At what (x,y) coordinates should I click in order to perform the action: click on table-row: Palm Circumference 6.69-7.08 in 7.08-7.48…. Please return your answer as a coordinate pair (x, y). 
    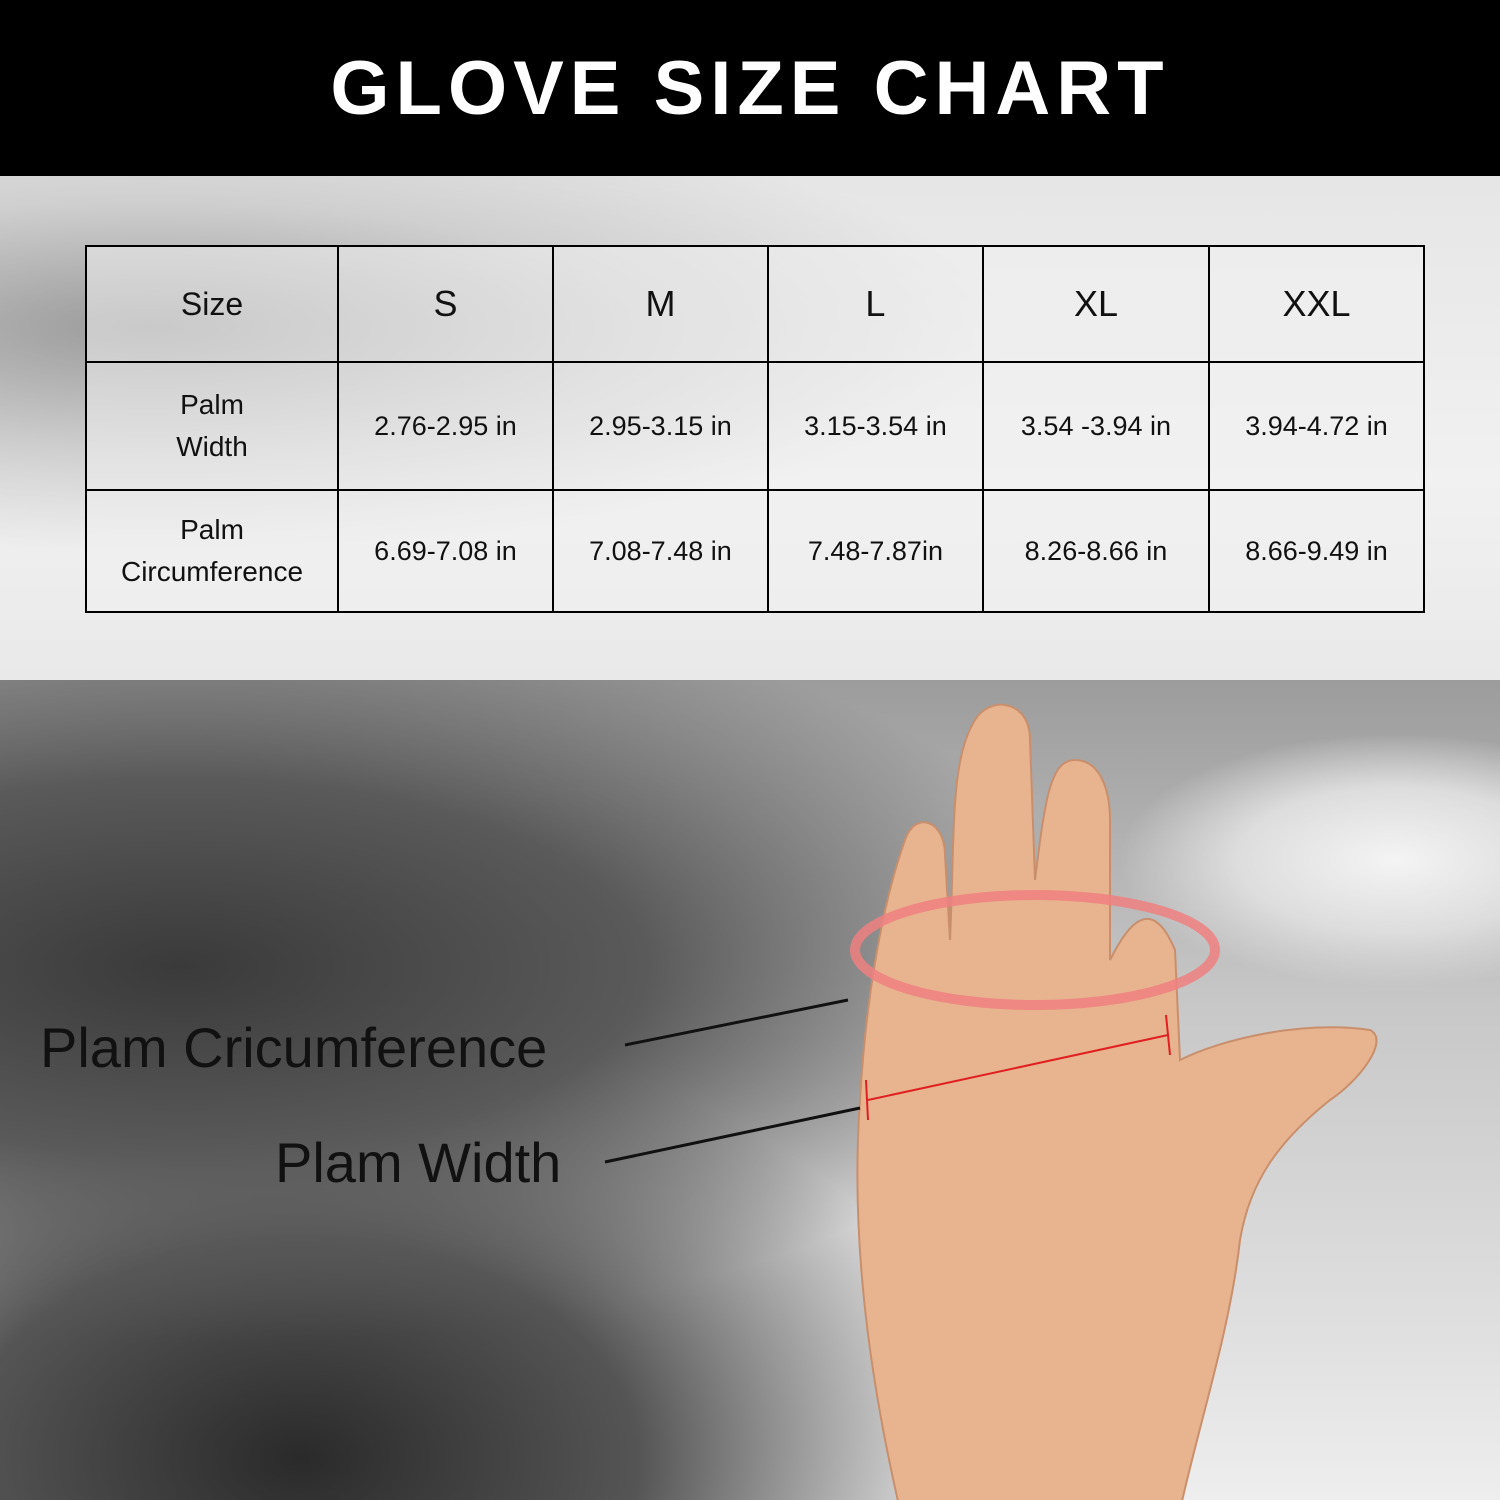
    Looking at the image, I should click on (755, 551).